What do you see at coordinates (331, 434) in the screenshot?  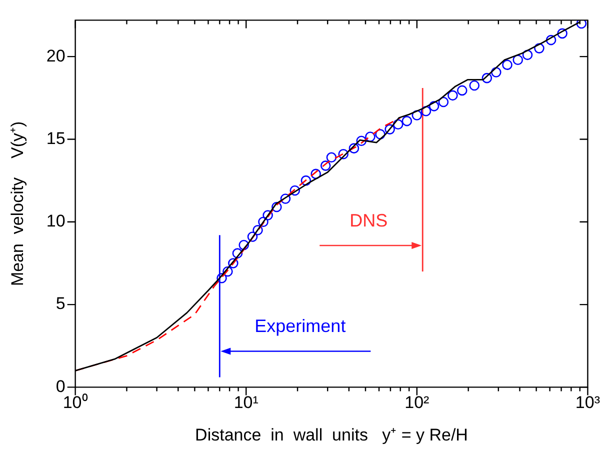 I see `x-axis-title: Distance in wall units y⁺ = y Re/H` at bounding box center [331, 434].